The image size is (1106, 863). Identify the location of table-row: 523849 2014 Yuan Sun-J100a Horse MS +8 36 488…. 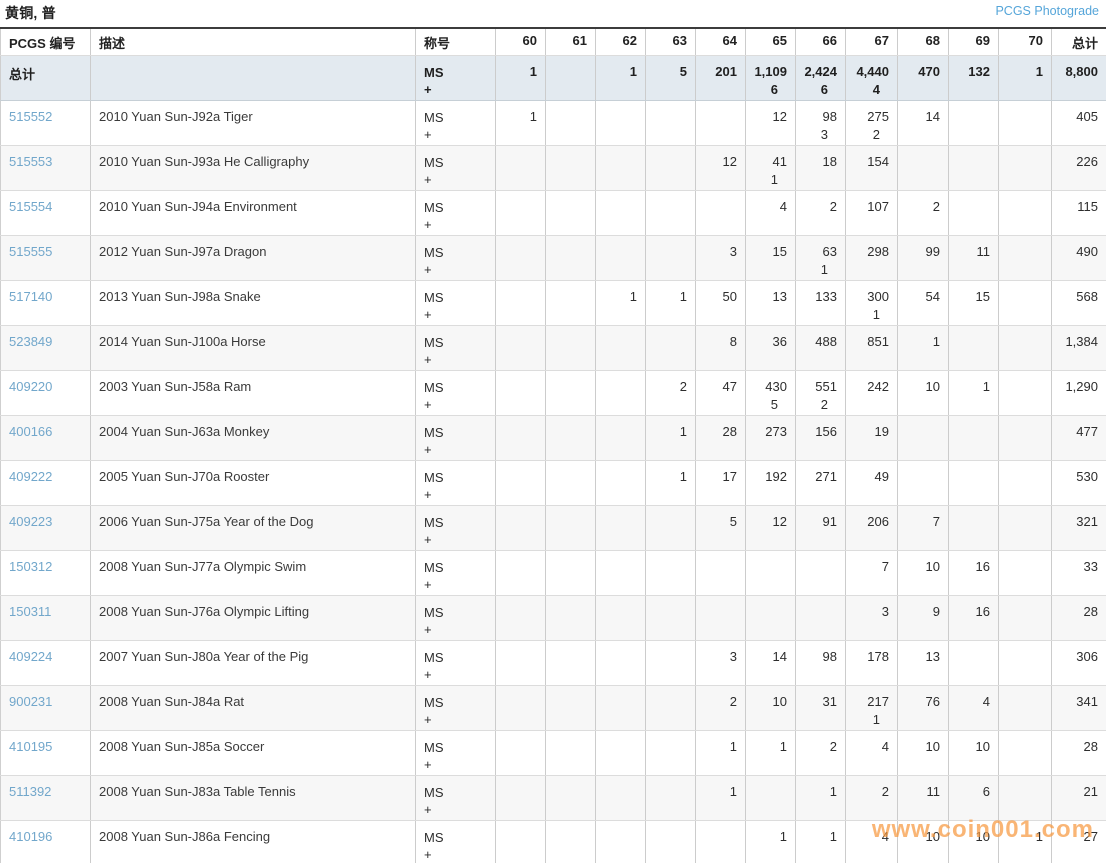
(553, 348).